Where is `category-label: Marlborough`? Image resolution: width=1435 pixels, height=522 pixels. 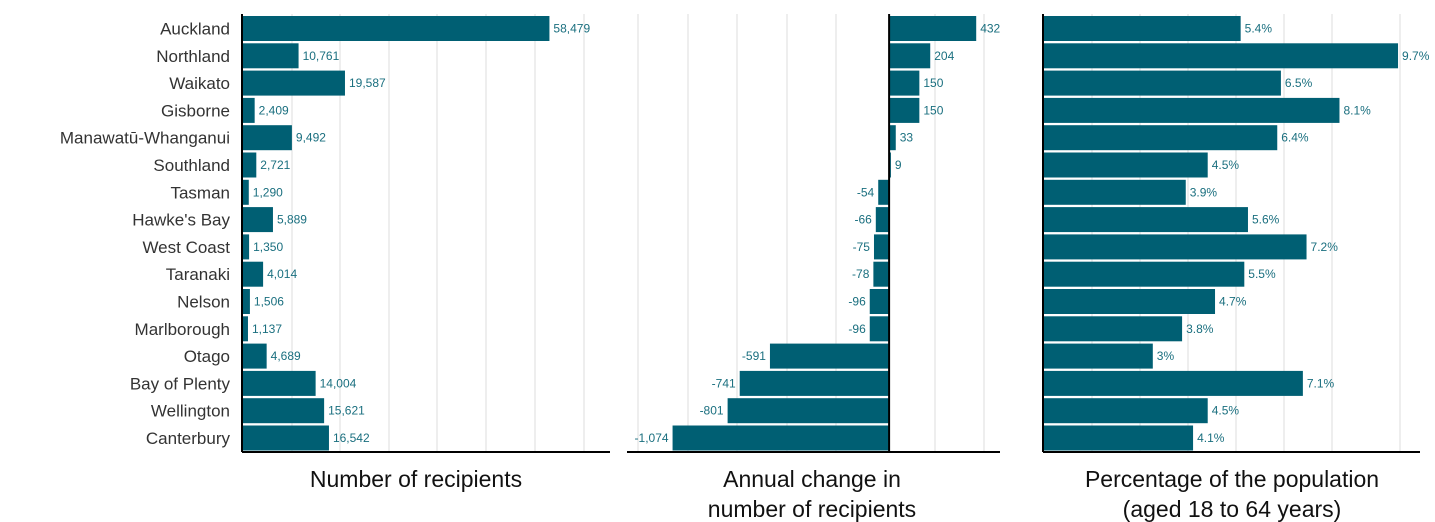 category-label: Marlborough is located at coordinates (182, 329).